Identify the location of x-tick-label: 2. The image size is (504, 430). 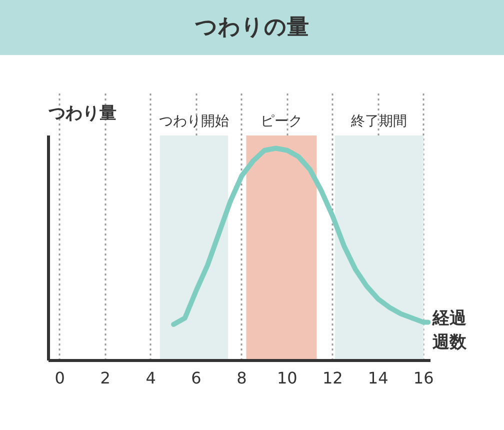
(105, 378).